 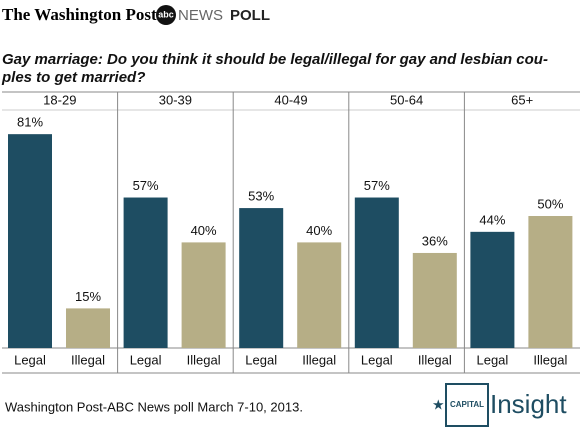 I want to click on value-label: 44%, so click(x=492, y=219).